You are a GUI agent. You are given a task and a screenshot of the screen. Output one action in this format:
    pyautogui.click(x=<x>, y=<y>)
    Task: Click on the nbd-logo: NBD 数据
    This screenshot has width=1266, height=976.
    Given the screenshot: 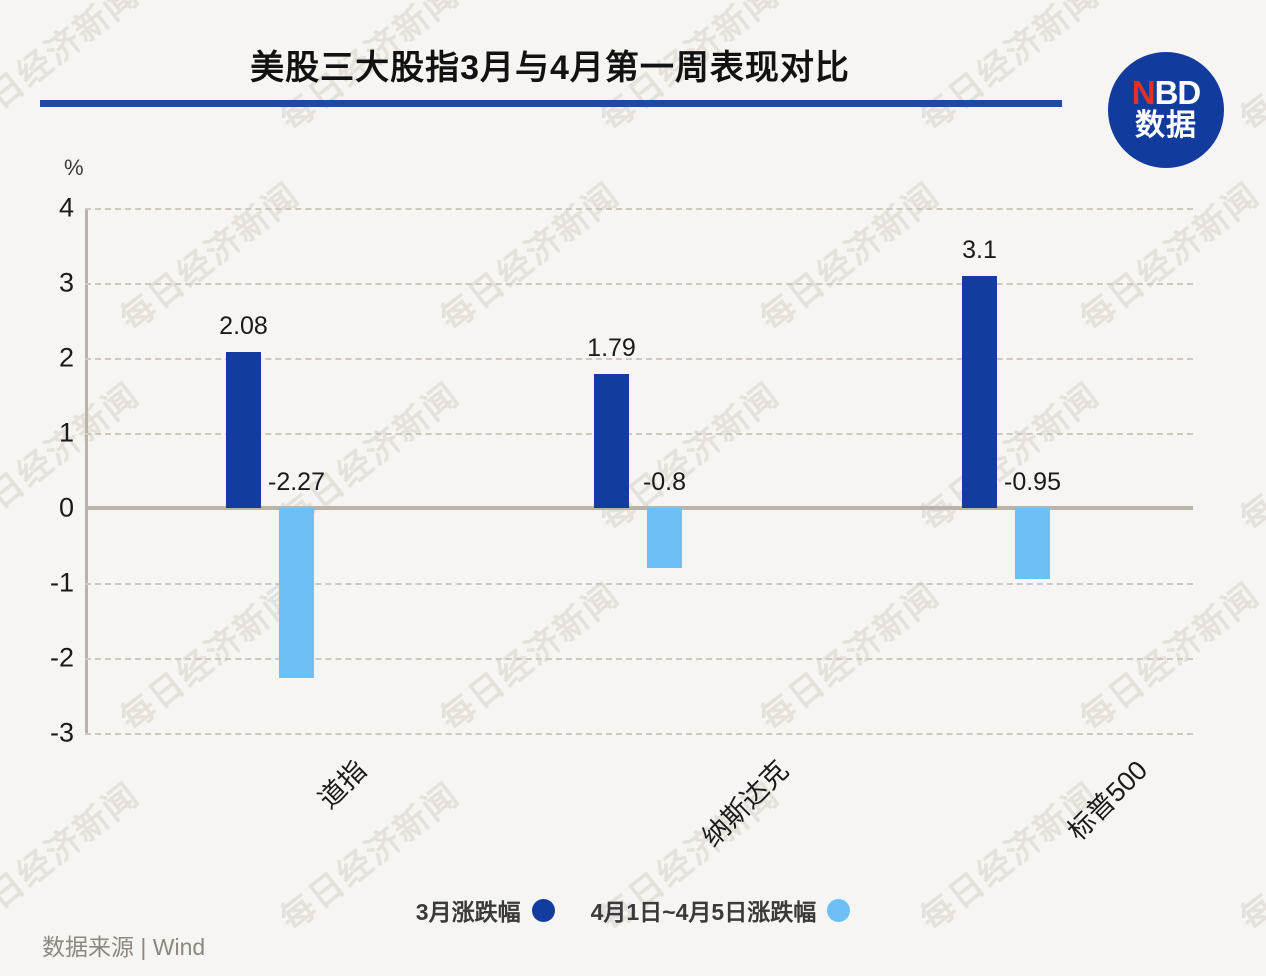 What is the action you would take?
    pyautogui.click(x=1166, y=110)
    